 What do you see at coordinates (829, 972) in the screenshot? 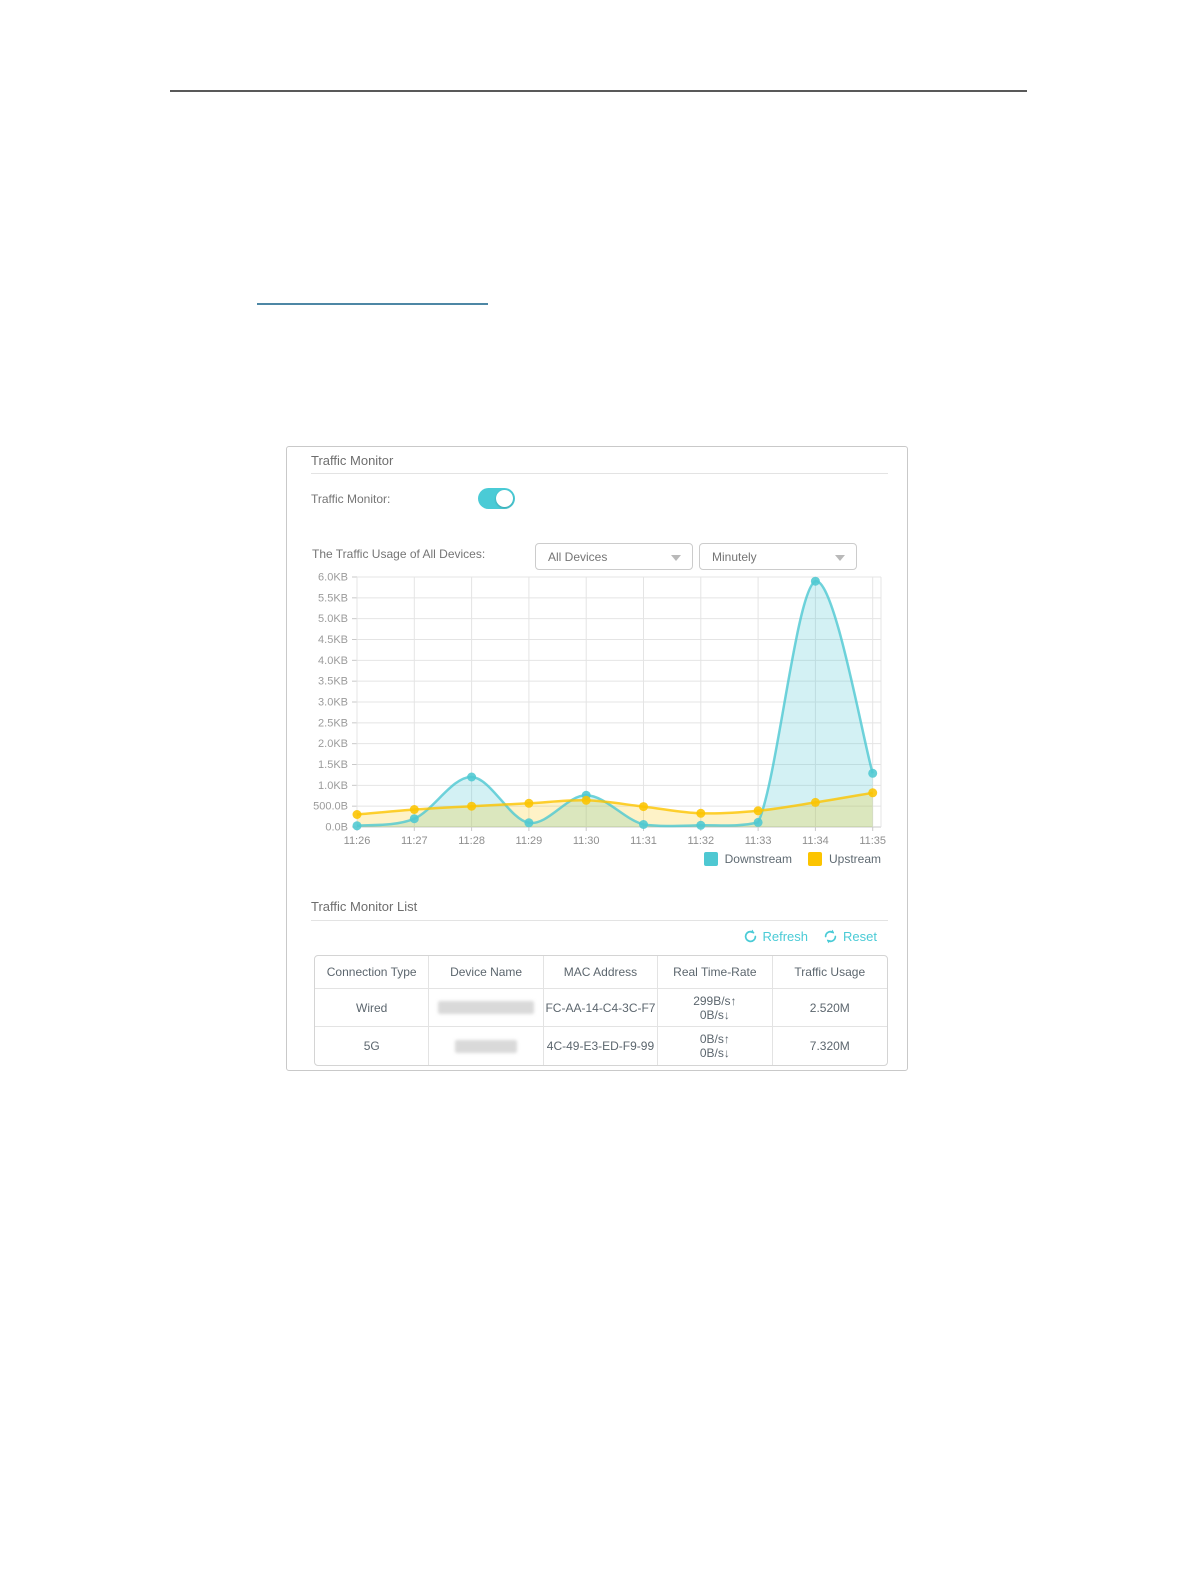
I see `column-header: Traffic Usage` at bounding box center [829, 972].